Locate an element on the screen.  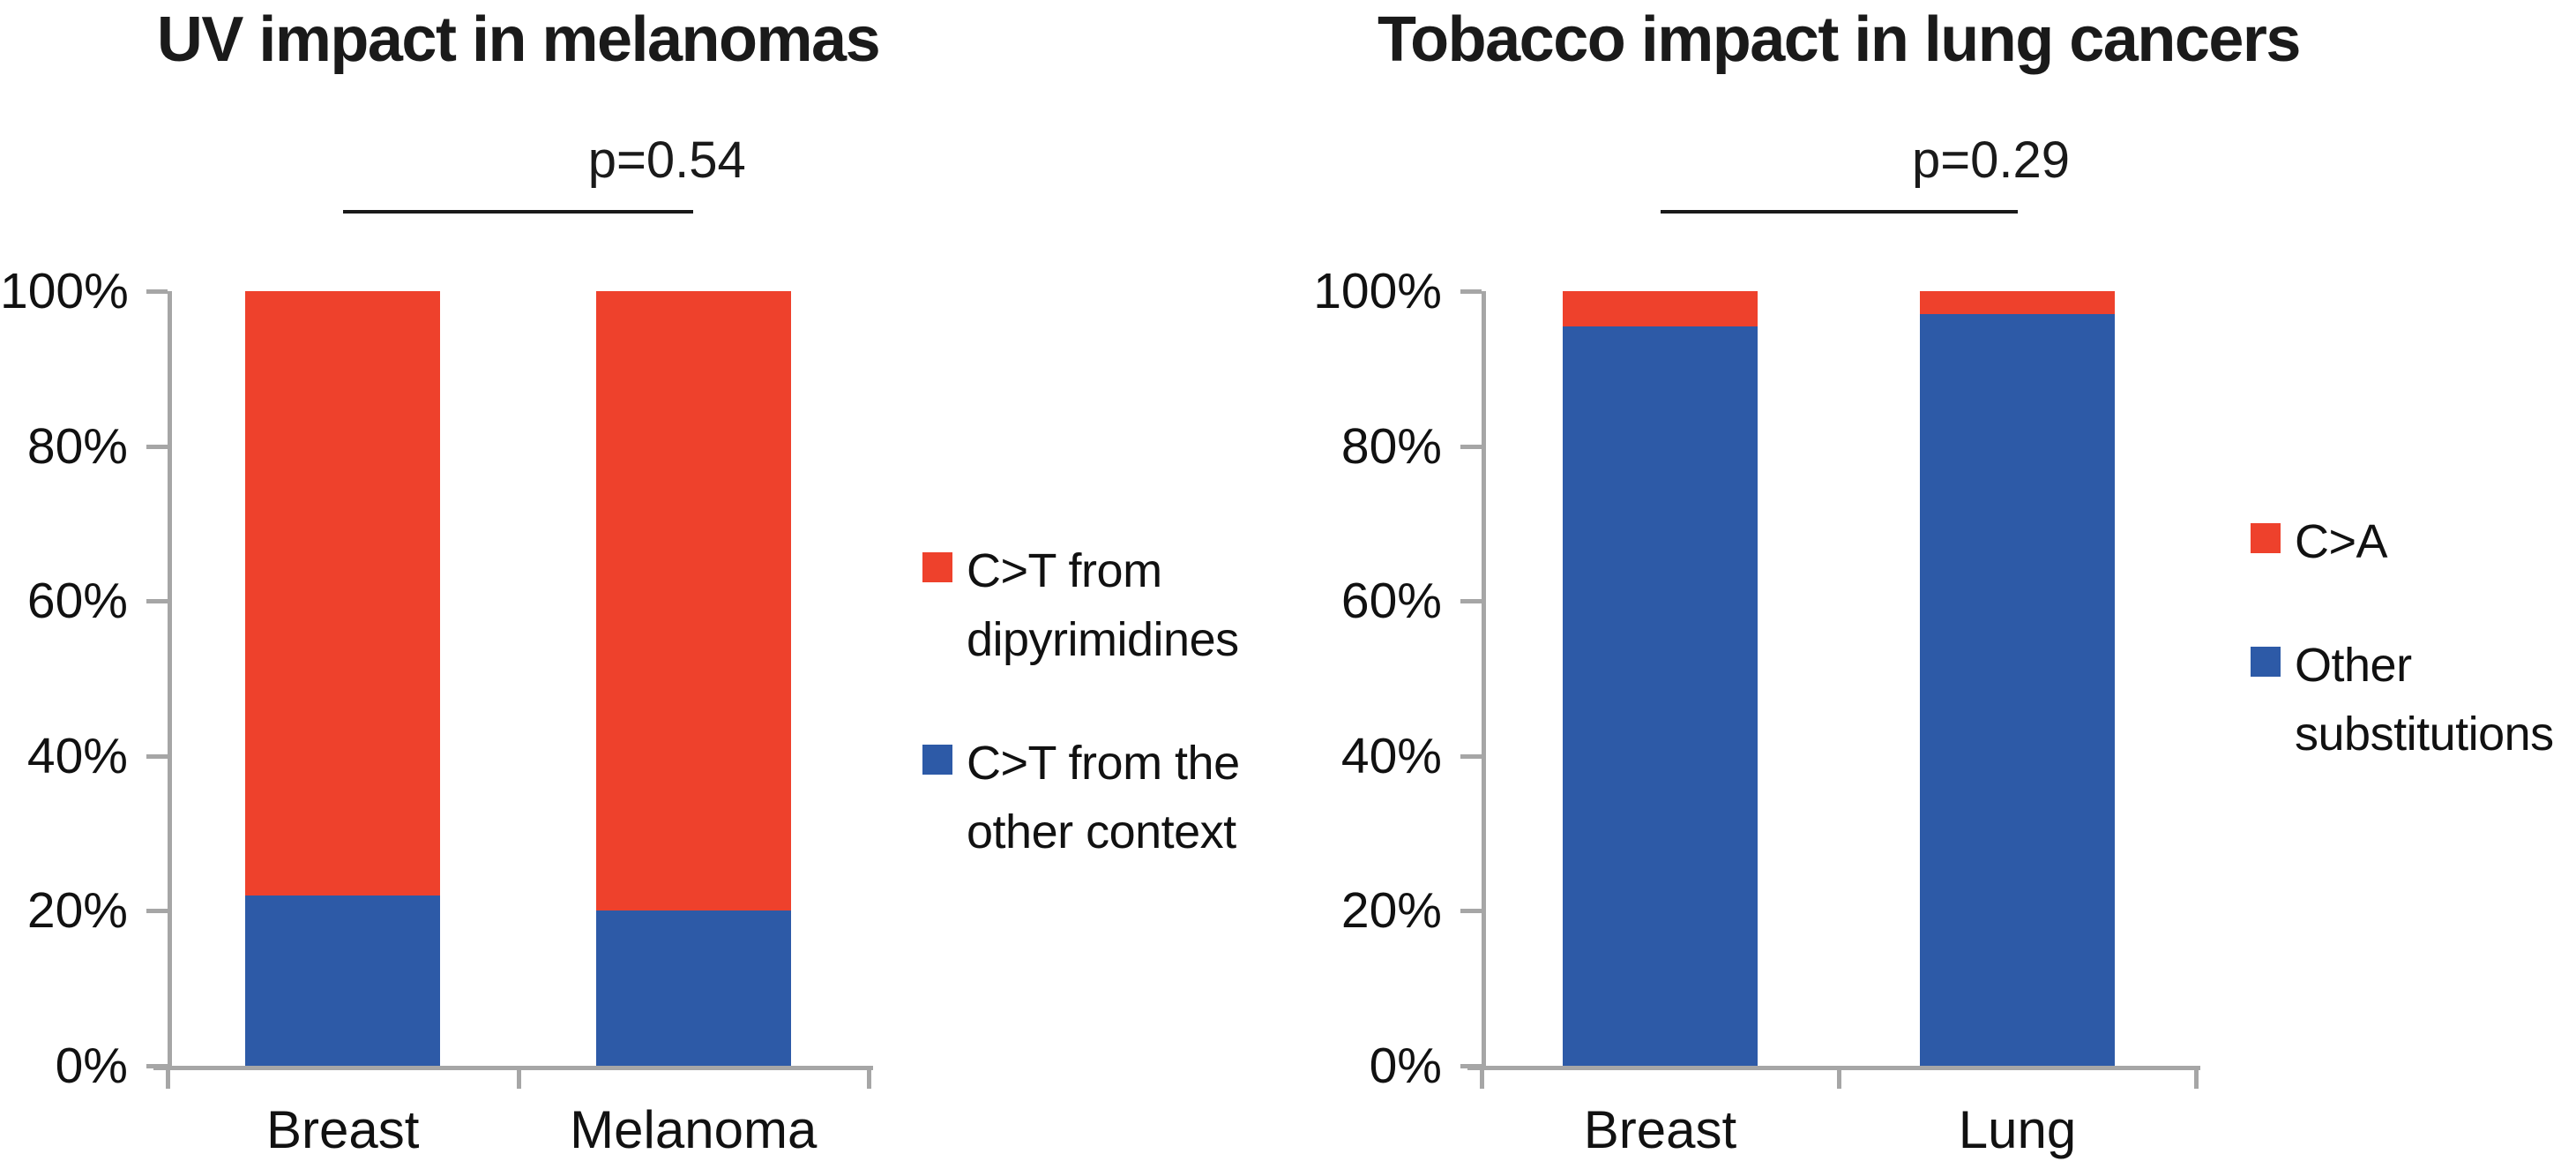
chart-title: UV impact in melanomas is located at coordinates (518, 40).